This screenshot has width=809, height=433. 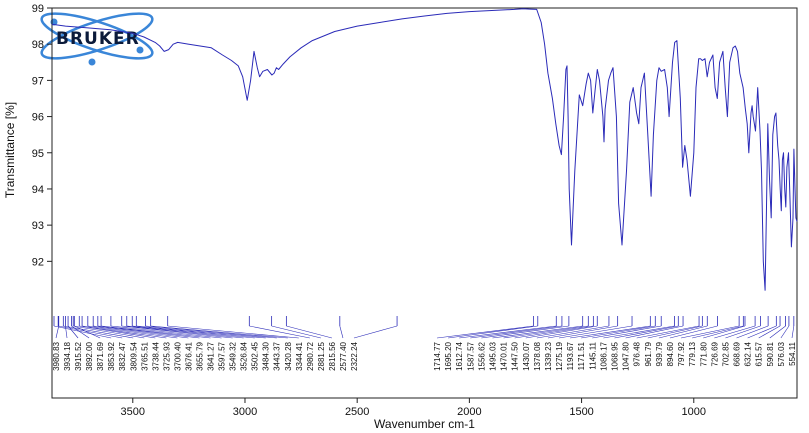 I want to click on peak-label: 3892.00, so click(x=89, y=355).